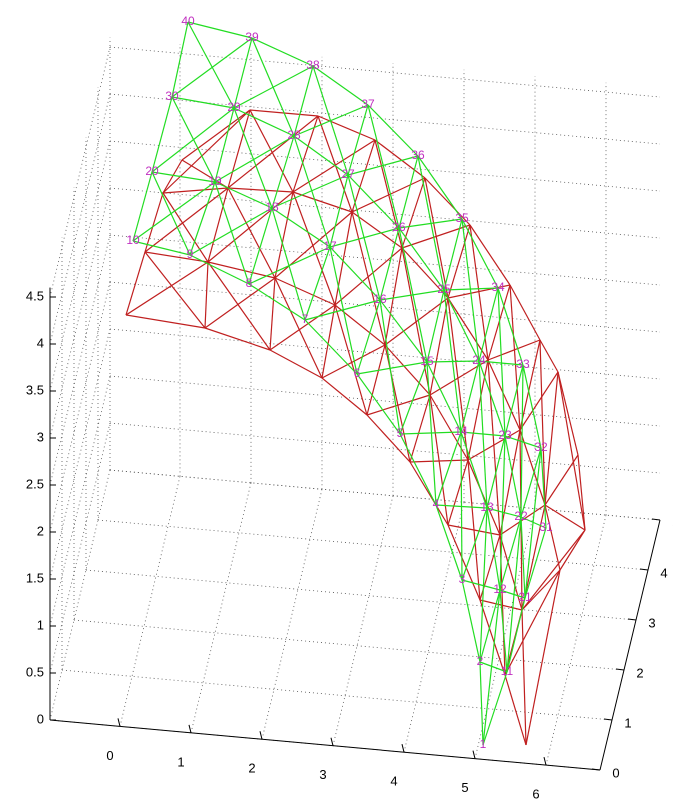 The height and width of the screenshot is (811, 673). Describe the element at coordinates (427, 361) in the screenshot. I see `node-label: 15` at that location.